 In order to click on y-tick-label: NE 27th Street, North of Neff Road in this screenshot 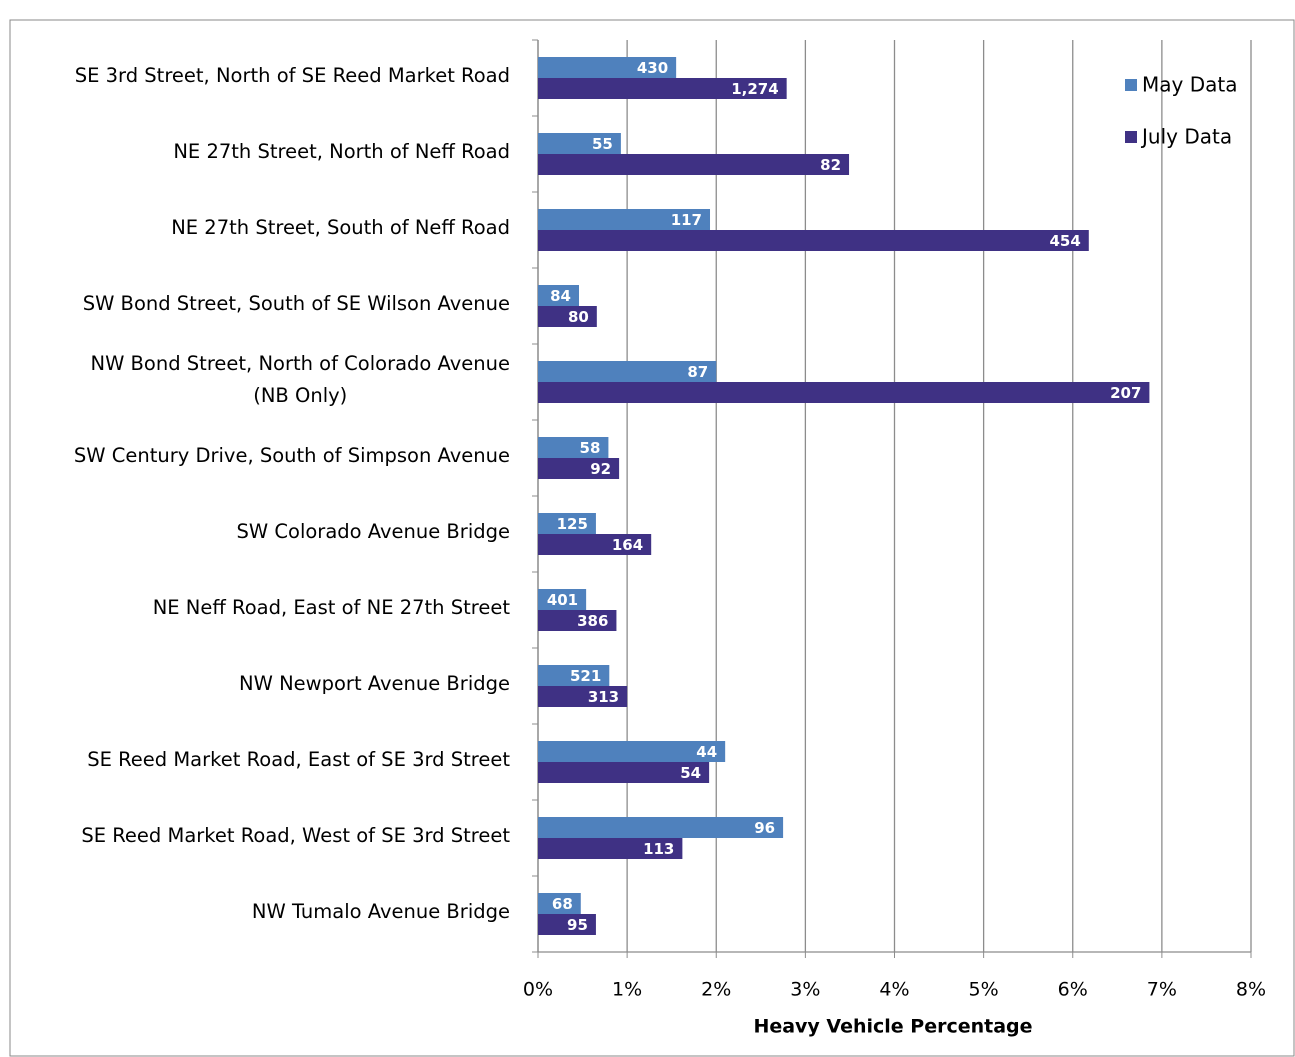, I will do `click(341, 151)`.